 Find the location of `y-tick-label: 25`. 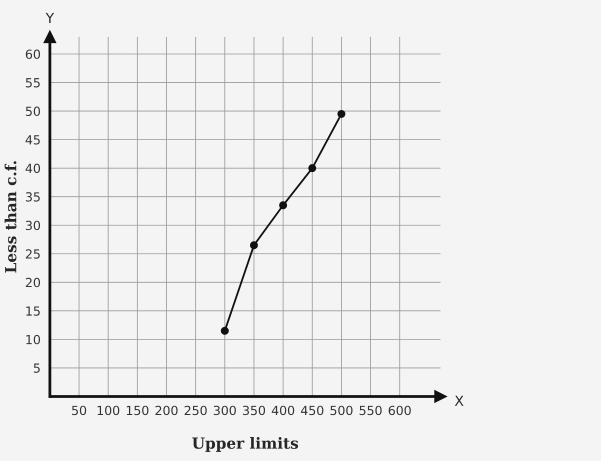

y-tick-label: 25 is located at coordinates (33, 254).